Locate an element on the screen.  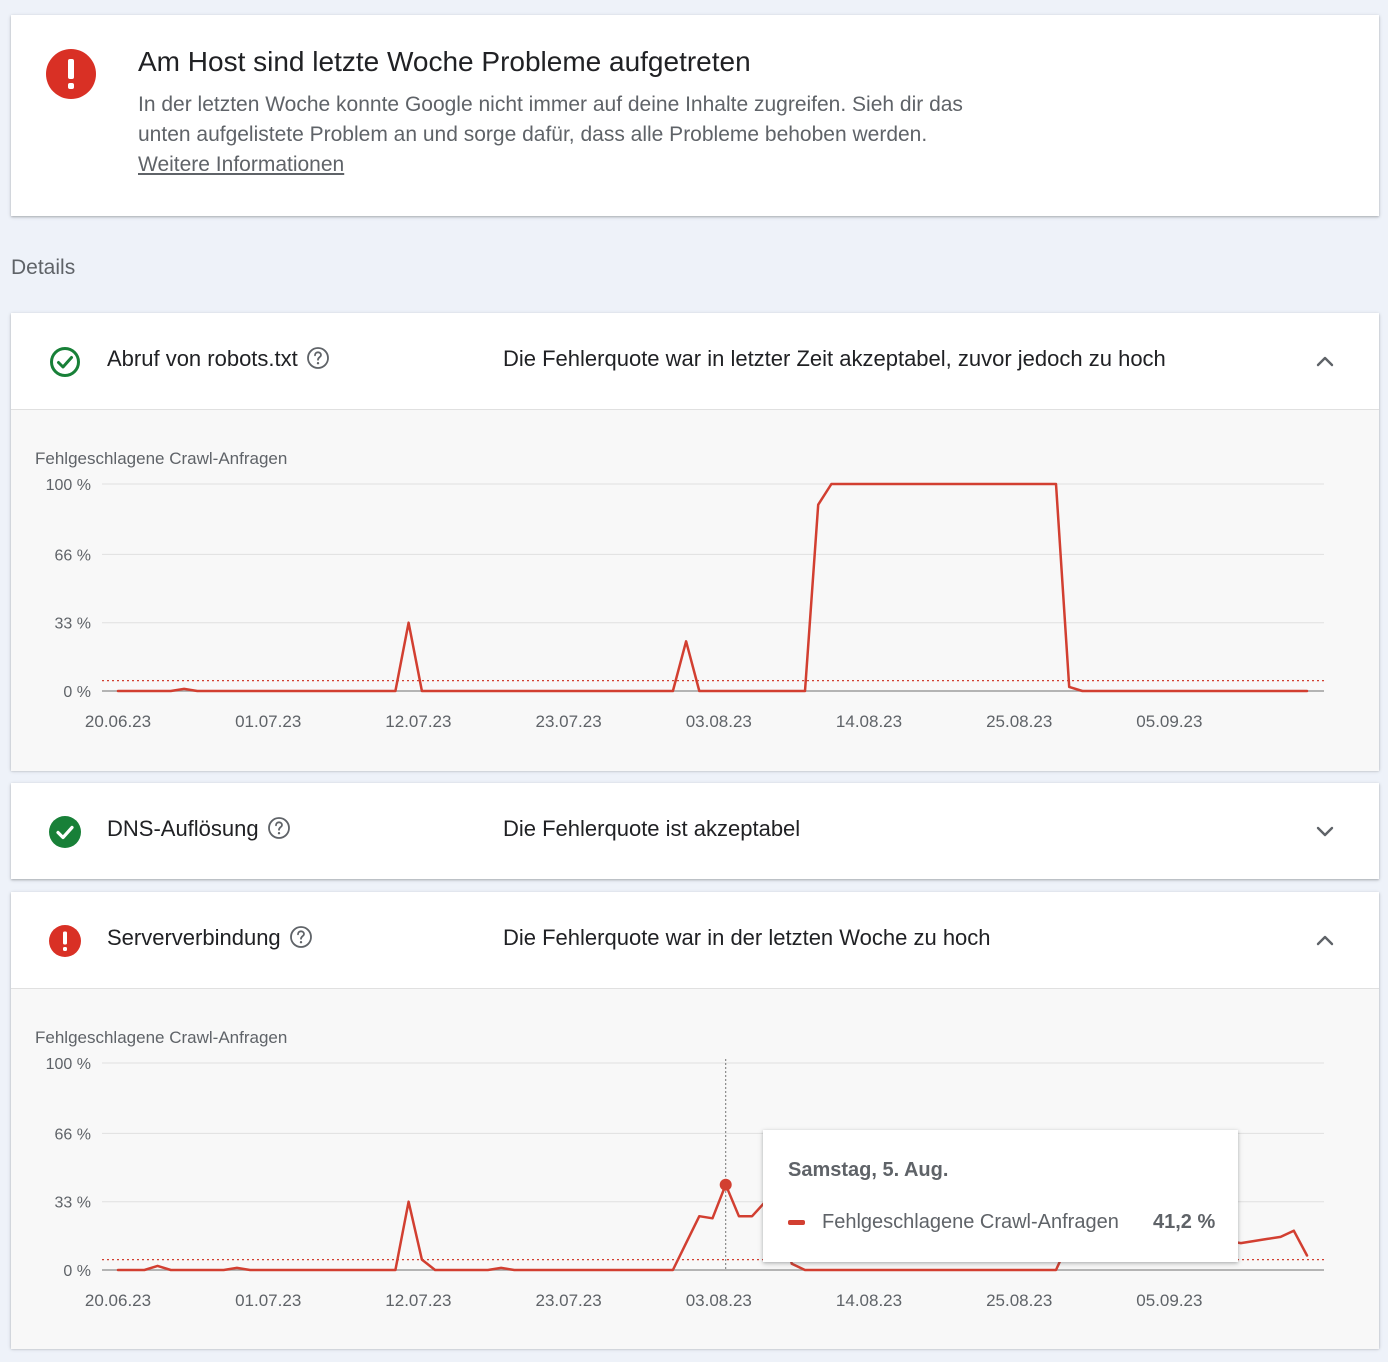
series-line is located at coordinates (712, 587).